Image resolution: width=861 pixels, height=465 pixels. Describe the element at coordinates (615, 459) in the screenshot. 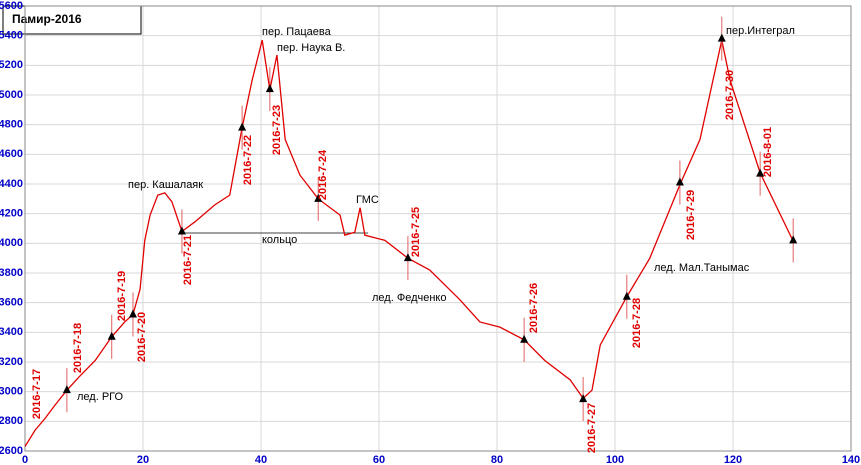

I see `x-tick-label: 100` at that location.